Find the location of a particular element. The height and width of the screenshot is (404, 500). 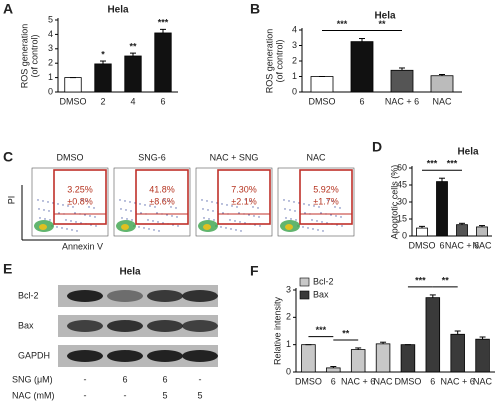

y-axis-label: Relative intensity is located at coordinates (277, 330).